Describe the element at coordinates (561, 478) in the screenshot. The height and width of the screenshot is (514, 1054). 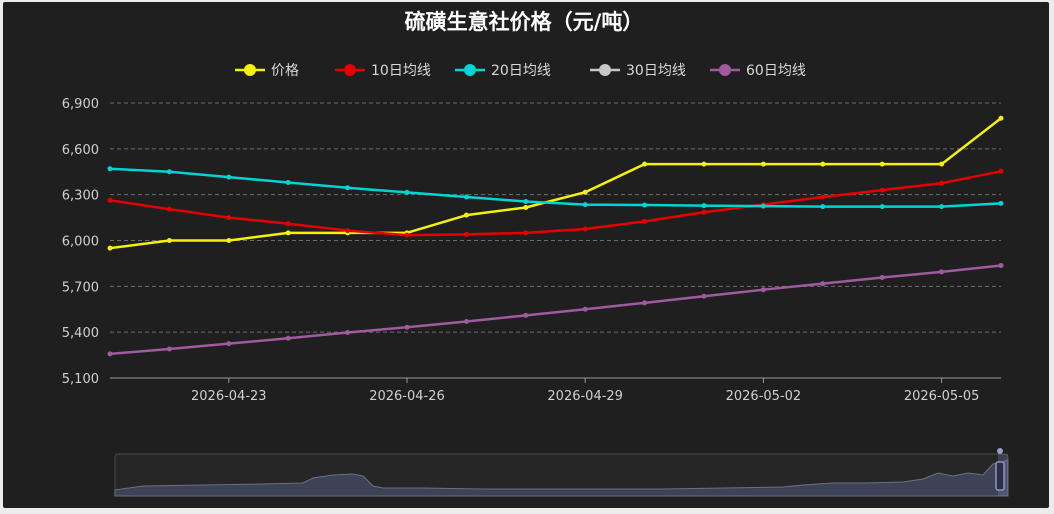
I see `zoom-slider-preview` at that location.